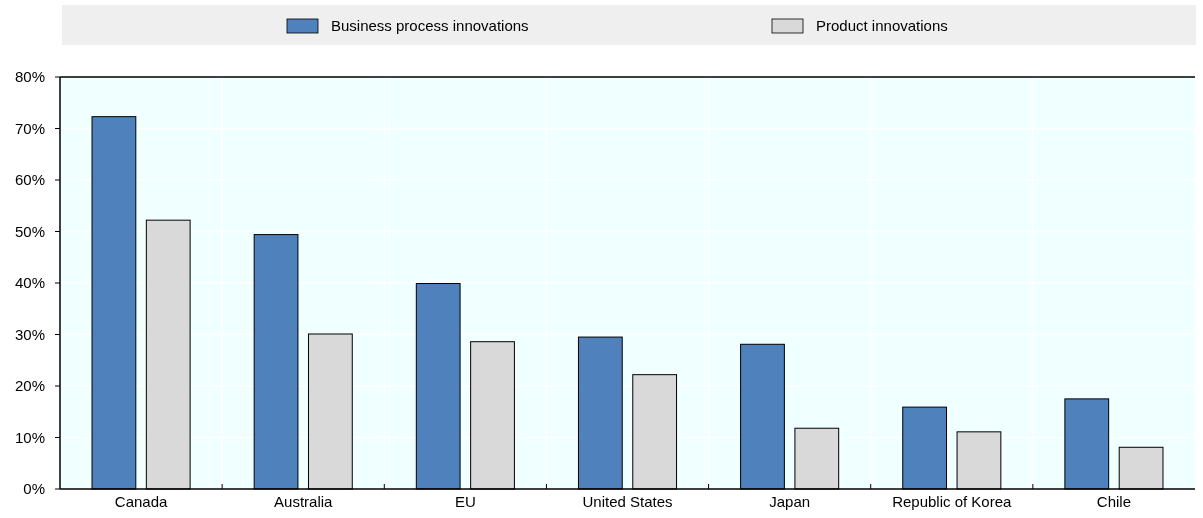 The height and width of the screenshot is (518, 1203). I want to click on x-tick-label: Republic of Korea, so click(952, 501).